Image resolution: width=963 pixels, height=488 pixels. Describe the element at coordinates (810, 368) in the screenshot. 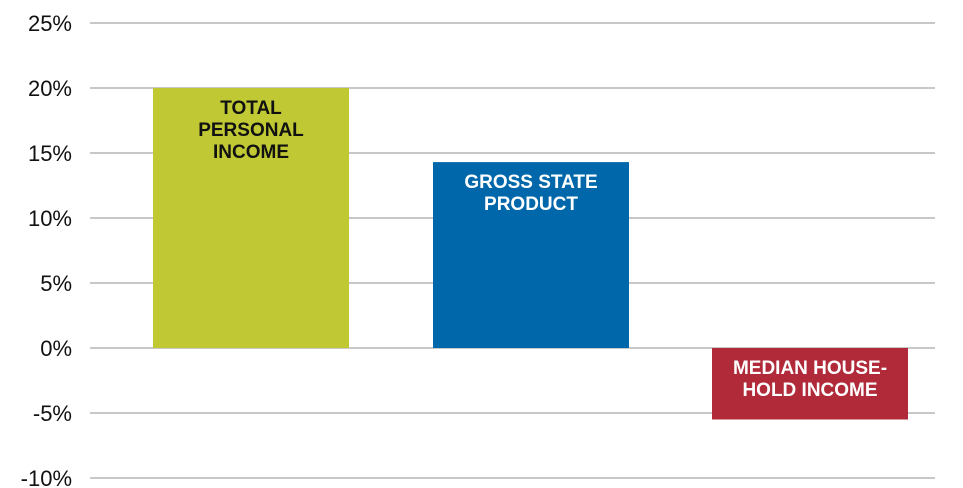

I see `bar-label: MEDIAN HOUSE-` at that location.